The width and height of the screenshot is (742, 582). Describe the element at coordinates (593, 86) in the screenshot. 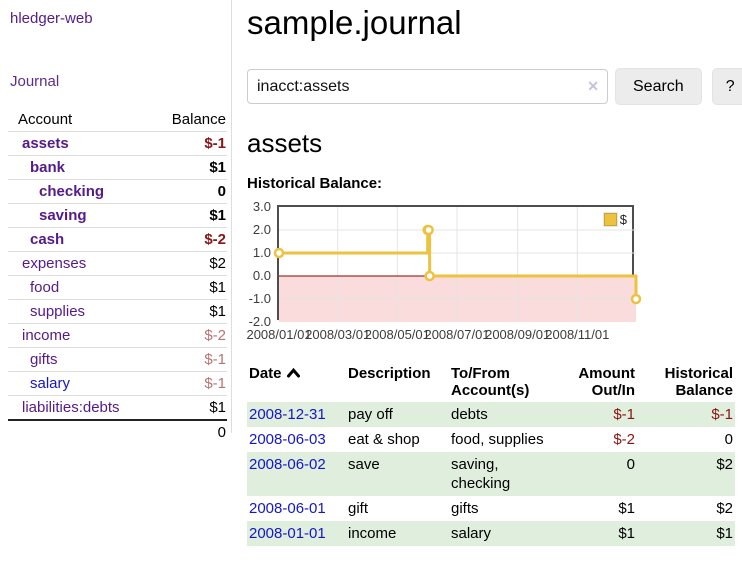

I see `clear-search-icon: ✕` at that location.